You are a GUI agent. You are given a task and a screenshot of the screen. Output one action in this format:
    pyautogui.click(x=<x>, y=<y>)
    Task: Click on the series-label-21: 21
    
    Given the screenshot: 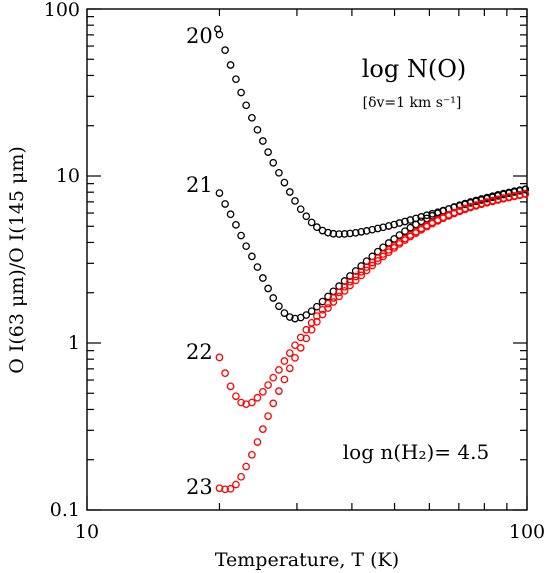 What is the action you would take?
    pyautogui.click(x=199, y=185)
    